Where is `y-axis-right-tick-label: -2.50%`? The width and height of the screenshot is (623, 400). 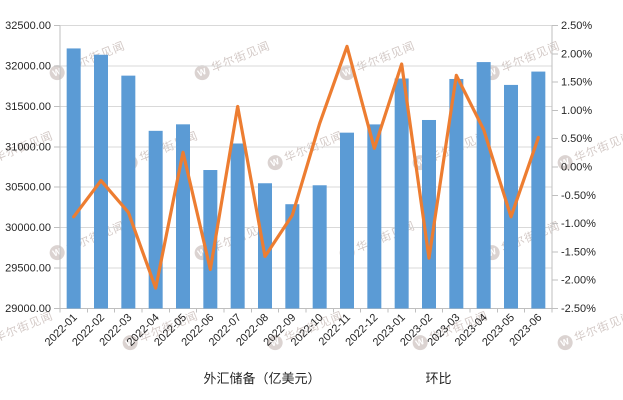 y-axis-right-tick-label: -2.50% is located at coordinates (578, 309).